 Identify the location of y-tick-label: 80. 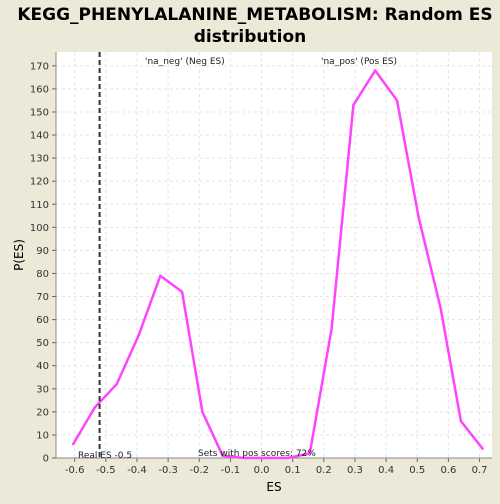
(42, 274).